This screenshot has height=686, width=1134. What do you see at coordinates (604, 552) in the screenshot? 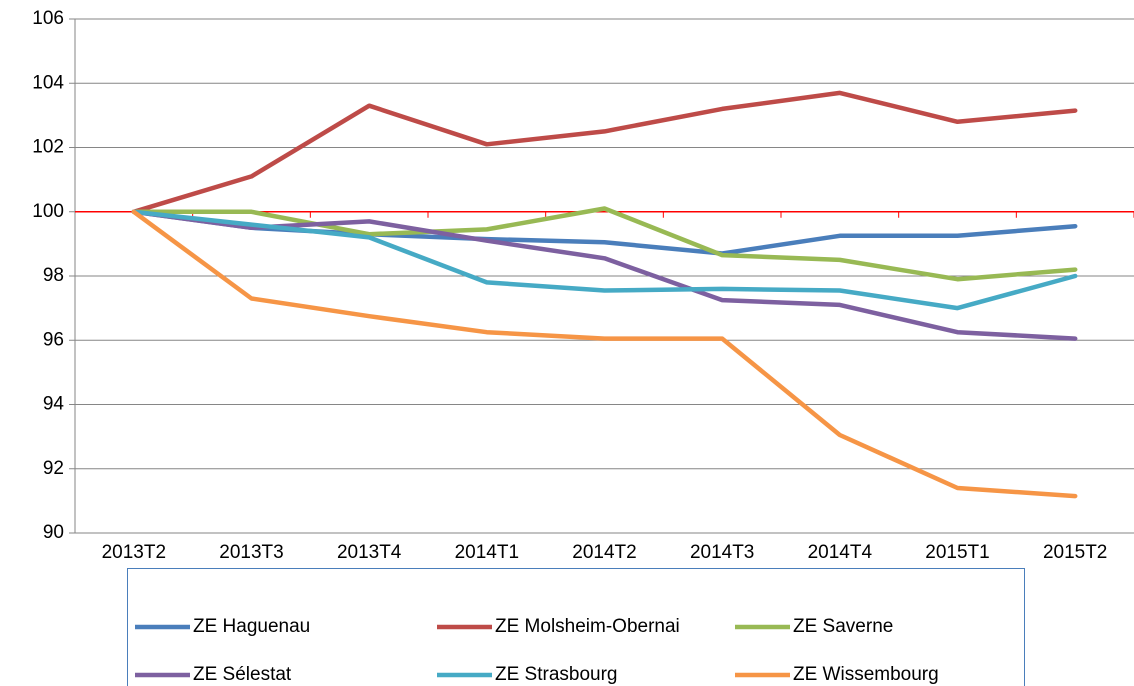
I see `x-tick-label: 2014T2` at bounding box center [604, 552].